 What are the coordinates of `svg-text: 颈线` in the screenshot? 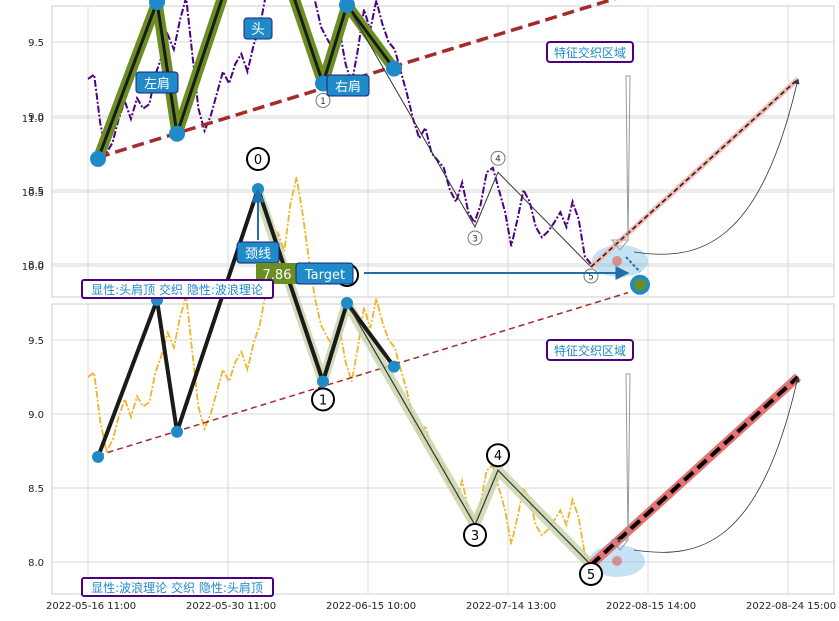 It's located at (258, 254).